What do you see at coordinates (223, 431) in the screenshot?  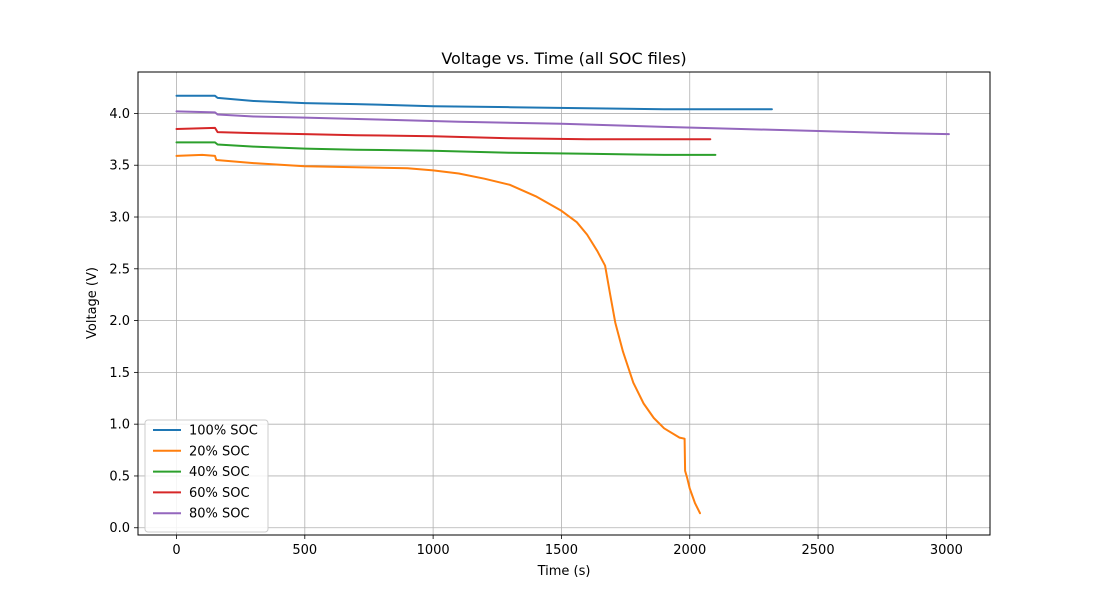 I see `legend-entry: 100% SOC` at bounding box center [223, 431].